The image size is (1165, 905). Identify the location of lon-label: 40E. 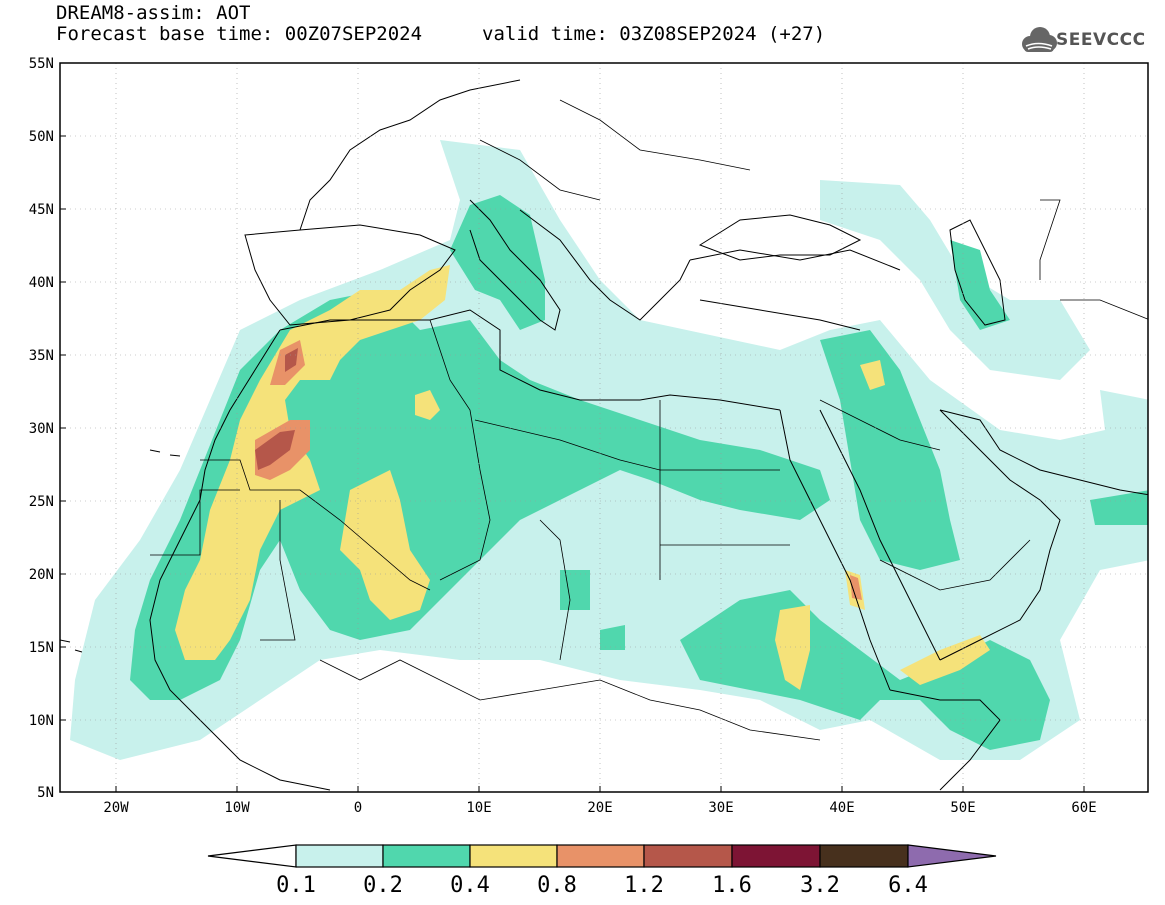
(841, 808).